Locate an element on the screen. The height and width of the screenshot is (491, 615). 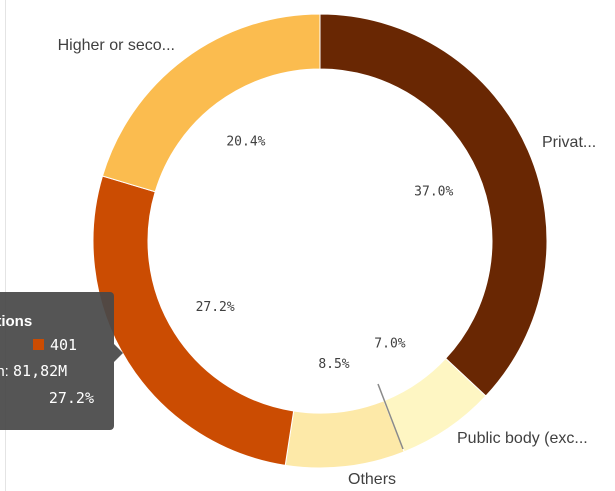
tooltip-title: ations is located at coordinates (16, 321).